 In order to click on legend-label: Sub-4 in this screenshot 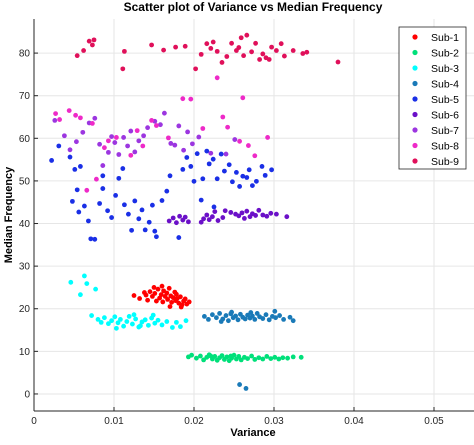, I will do `click(445, 84)`.